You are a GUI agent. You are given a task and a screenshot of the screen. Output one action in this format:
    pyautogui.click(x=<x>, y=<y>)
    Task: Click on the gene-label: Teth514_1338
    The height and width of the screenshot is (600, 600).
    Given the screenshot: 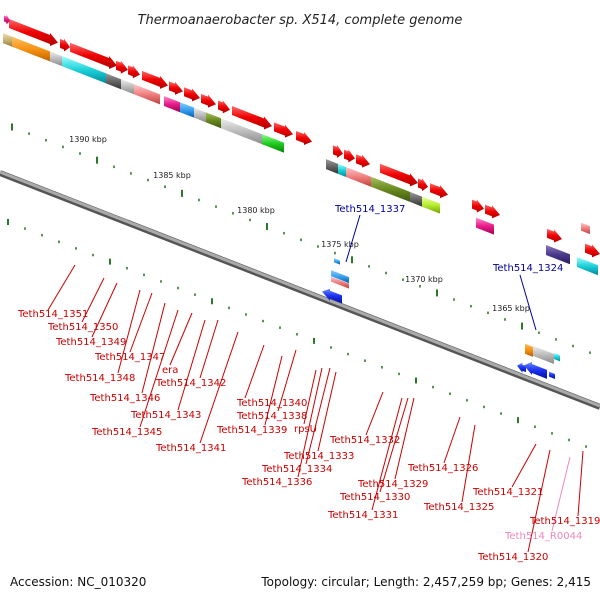 What is the action you would take?
    pyautogui.click(x=271, y=416)
    